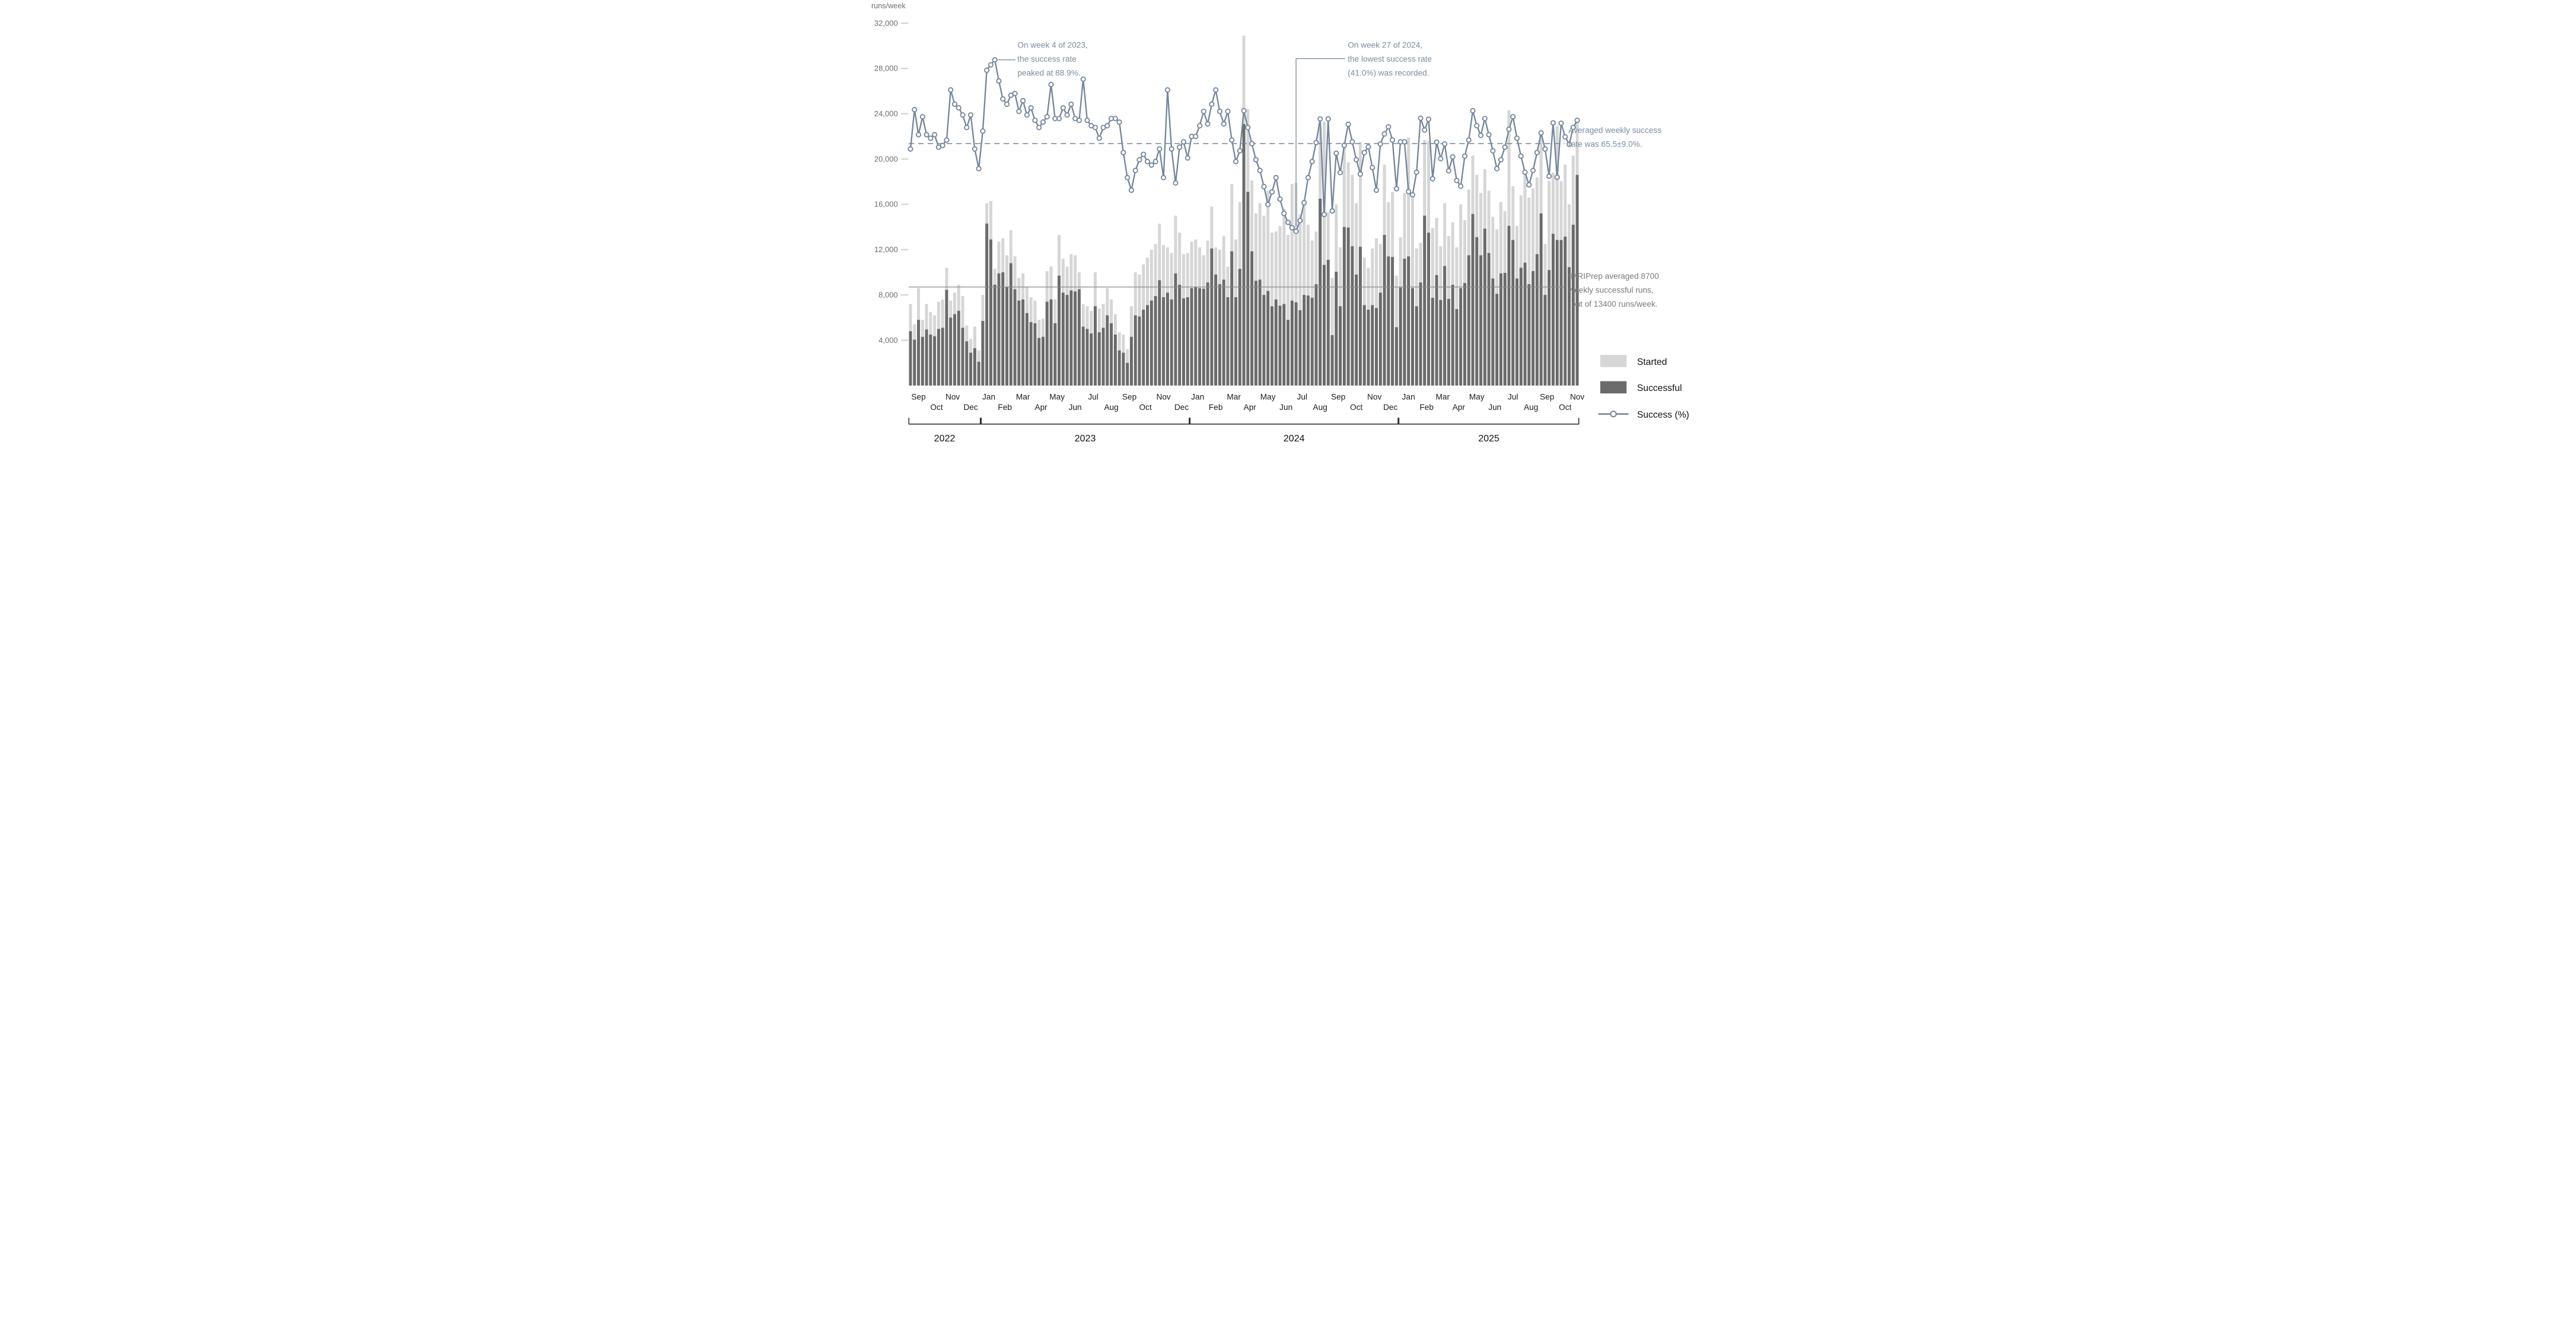  I want to click on legend-swatch-started, so click(1613, 361).